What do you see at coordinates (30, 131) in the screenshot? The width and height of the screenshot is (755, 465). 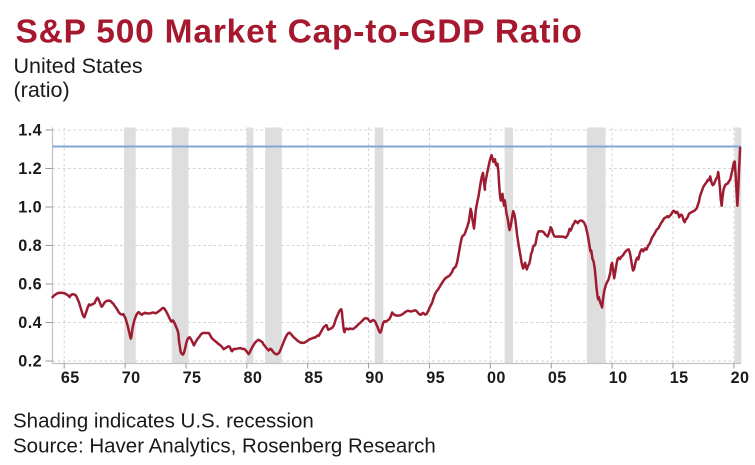 I see `svg-text: 1.4` at bounding box center [30, 131].